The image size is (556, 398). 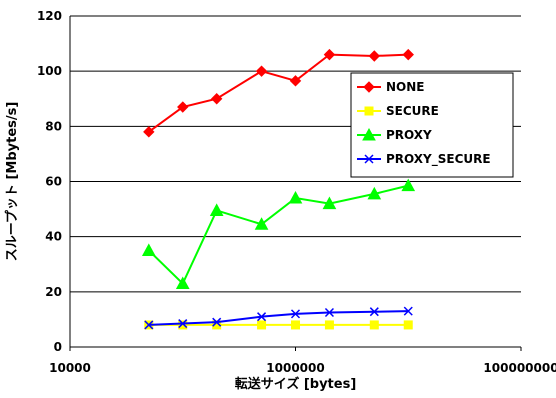 I want to click on legend: NONE SECURE PROXY PROXY_SECURE, so click(x=432, y=125).